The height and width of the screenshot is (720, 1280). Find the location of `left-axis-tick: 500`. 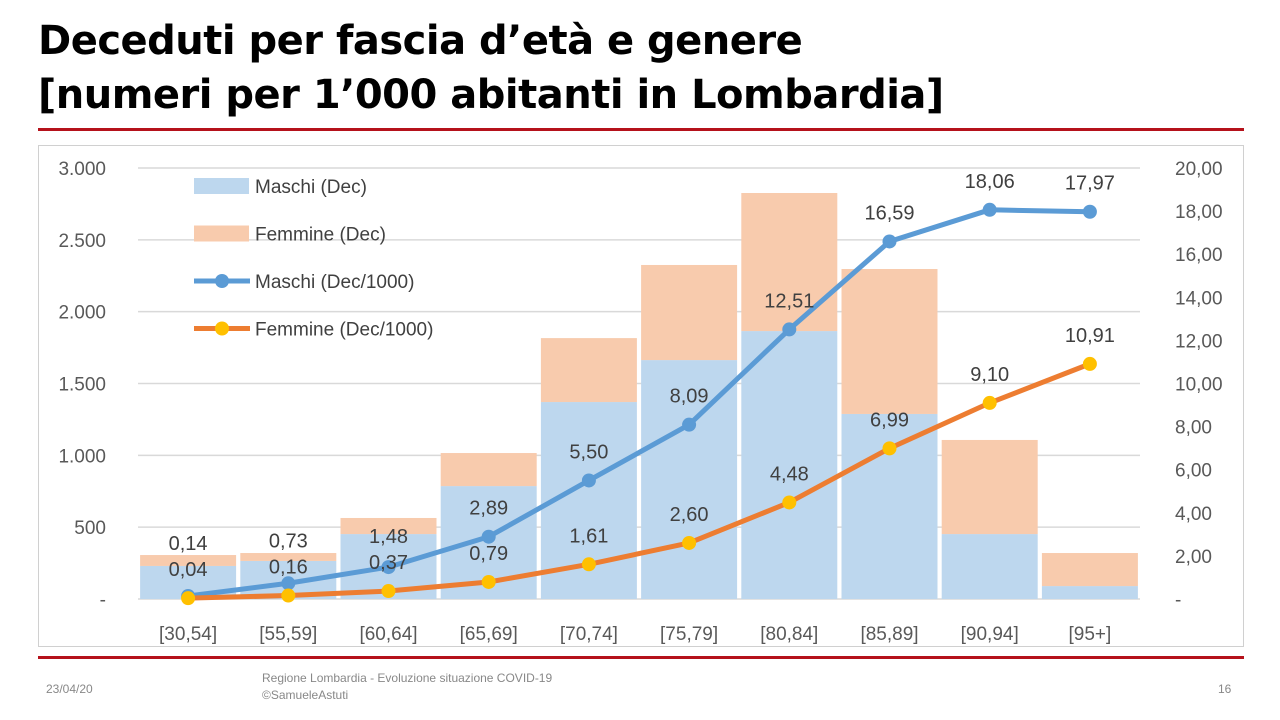

left-axis-tick: 500 is located at coordinates (90, 528).